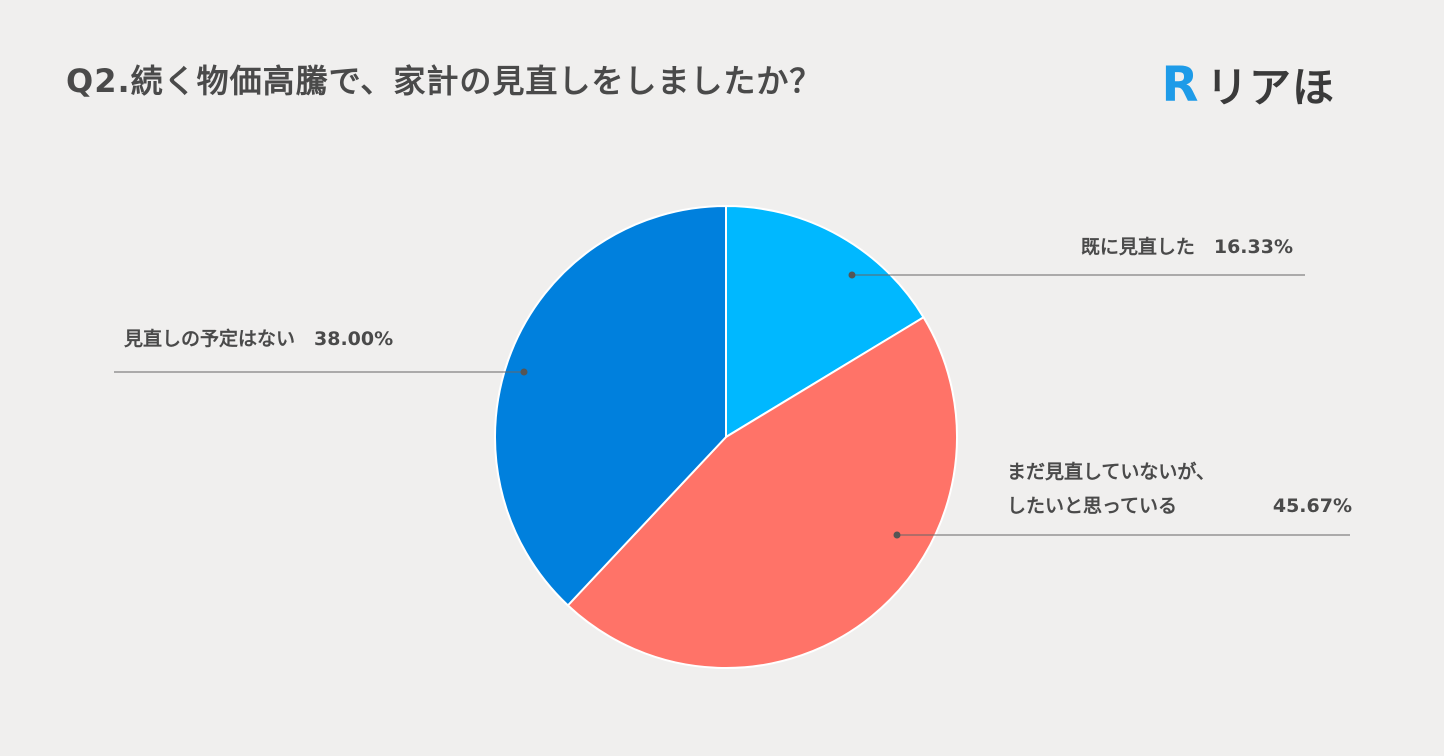 Image resolution: width=1444 pixels, height=756 pixels. I want to click on brand-logo: R リアほ, so click(1246, 84).